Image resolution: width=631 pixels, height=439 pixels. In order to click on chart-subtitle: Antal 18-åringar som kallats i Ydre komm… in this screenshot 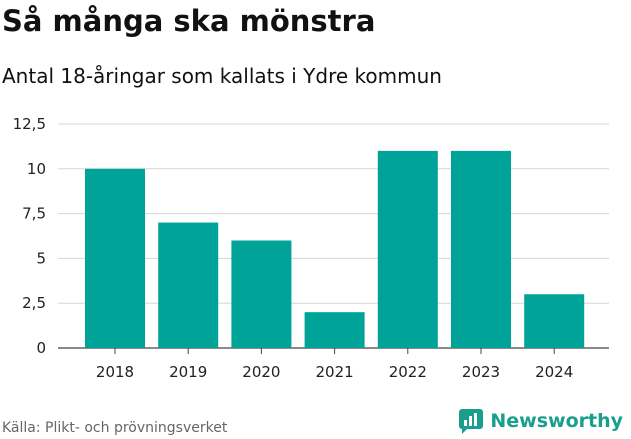, I will do `click(222, 76)`.